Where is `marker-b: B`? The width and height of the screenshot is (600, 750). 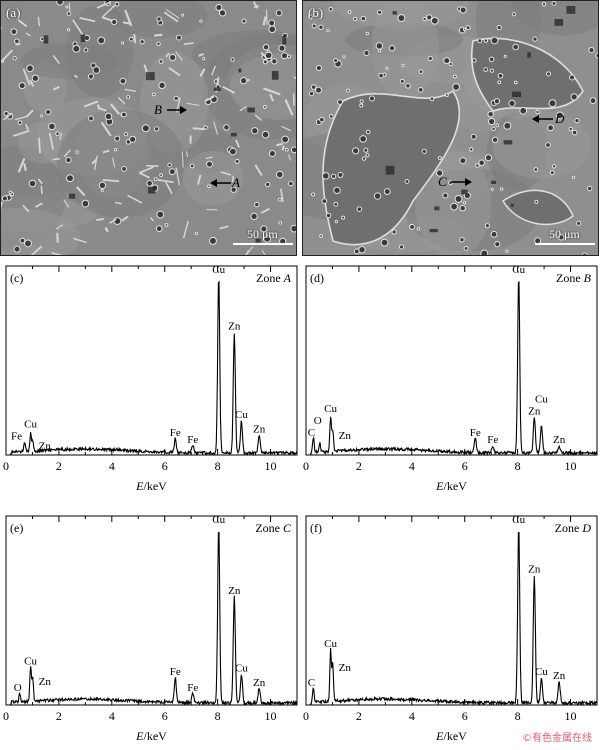 marker-b: B is located at coordinates (158, 109).